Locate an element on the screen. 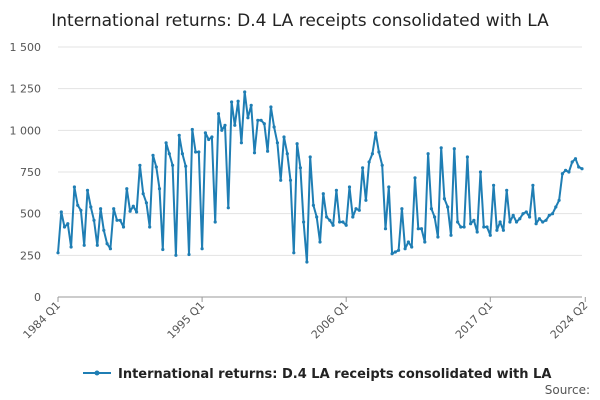 The height and width of the screenshot is (400, 600). x-tick-label: 1984 Q1 is located at coordinates (42, 320).